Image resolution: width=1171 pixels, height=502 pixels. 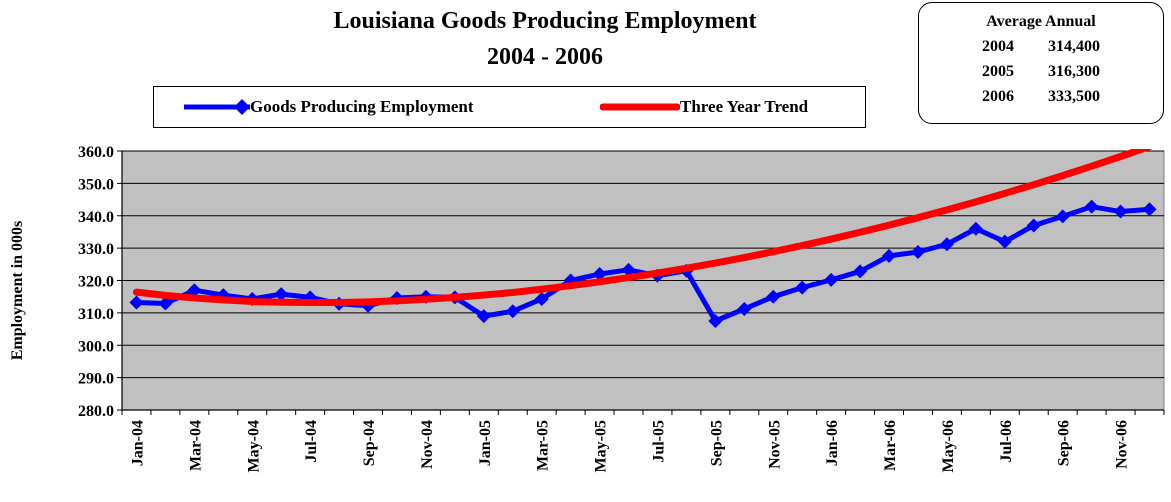 What do you see at coordinates (96, 249) in the screenshot?
I see `y-tick-label: 330.0` at bounding box center [96, 249].